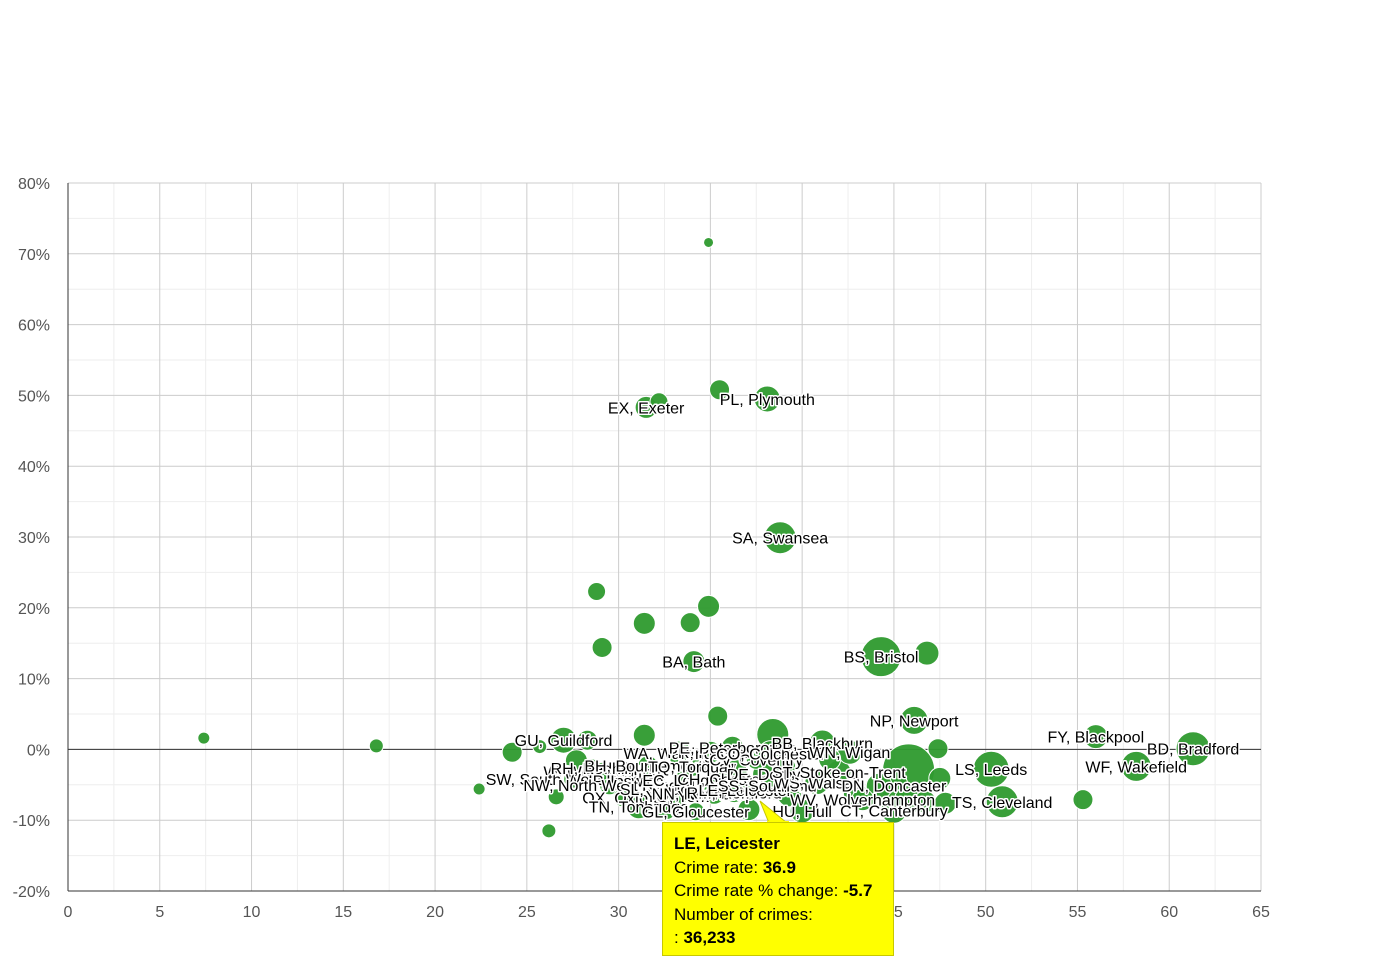  What do you see at coordinates (802, 812) in the screenshot?
I see `bubble-label: HU, Hull` at bounding box center [802, 812].